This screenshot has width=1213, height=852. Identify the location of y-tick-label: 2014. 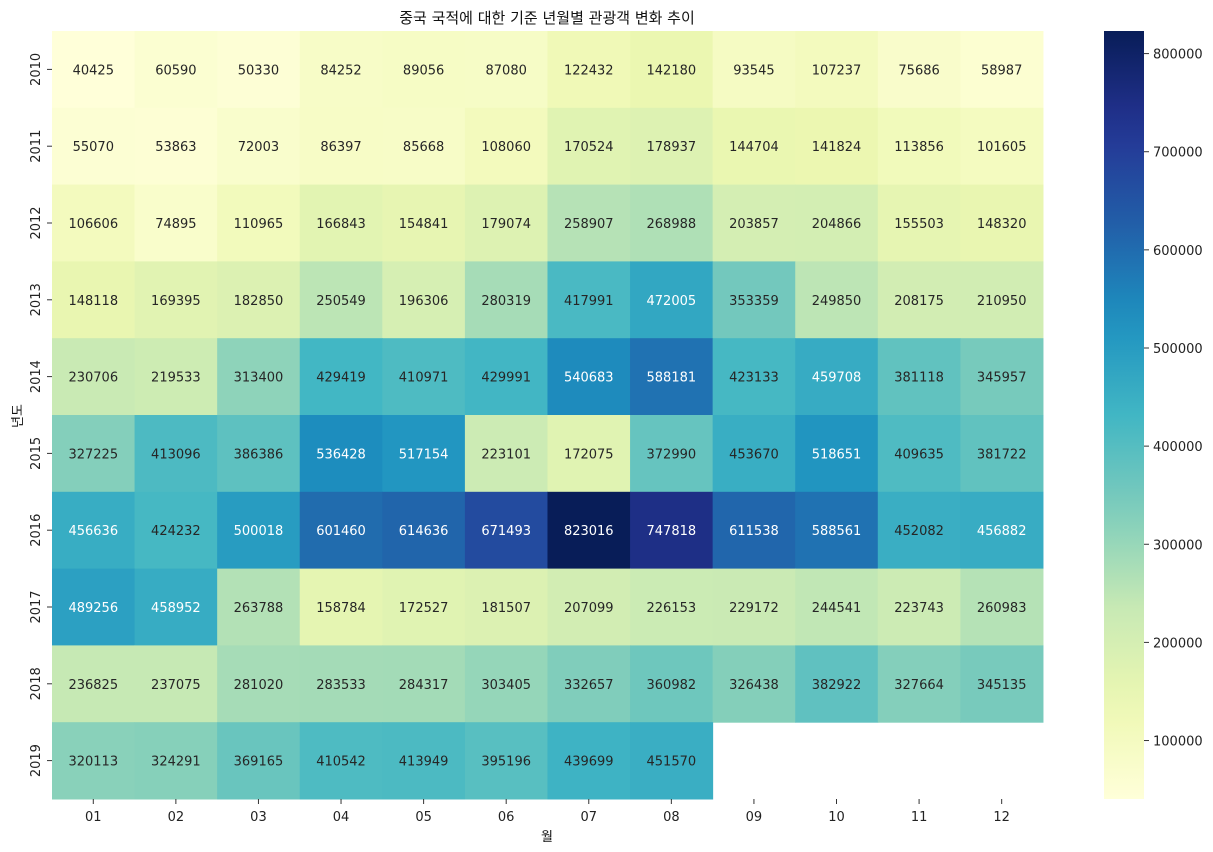
(36, 376).